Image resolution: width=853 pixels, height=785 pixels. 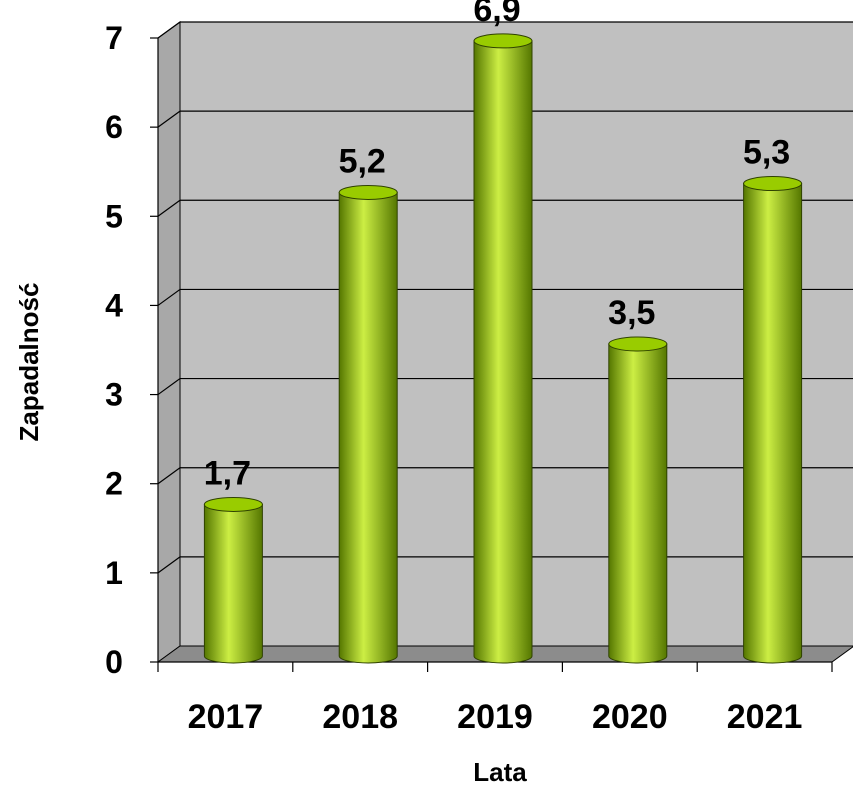 What do you see at coordinates (766, 153) in the screenshot?
I see `data-label: 5,3` at bounding box center [766, 153].